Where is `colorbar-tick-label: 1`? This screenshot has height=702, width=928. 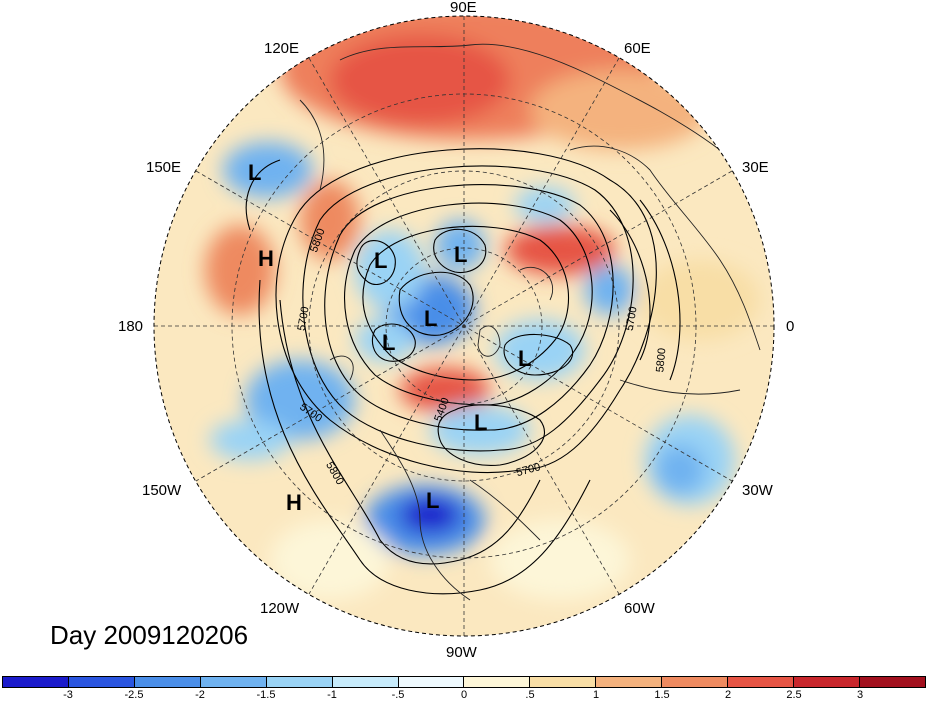 colorbar-tick-label: 1 is located at coordinates (596, 695).